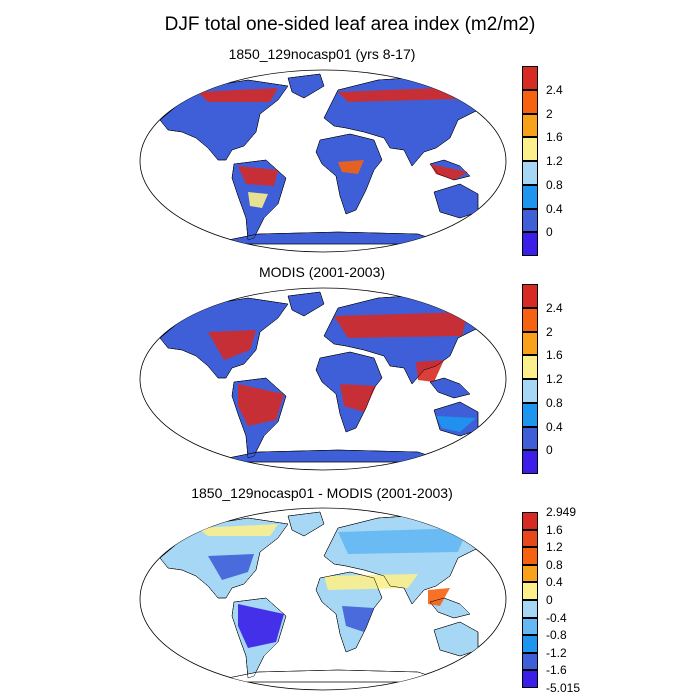 This screenshot has width=700, height=700. I want to click on panel-1-title: 1850_129nocasp01 (yrs 8-17), so click(322, 54).